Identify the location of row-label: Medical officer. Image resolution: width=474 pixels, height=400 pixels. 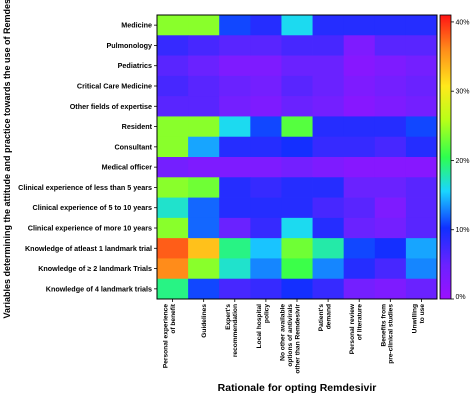
(127, 167).